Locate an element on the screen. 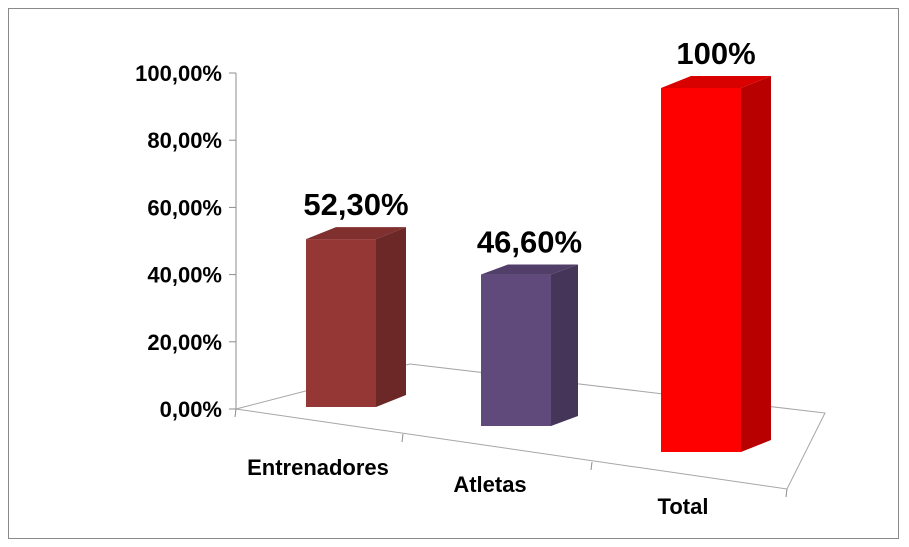 This screenshot has width=909, height=547. data-label: 46,60% is located at coordinates (529, 242).